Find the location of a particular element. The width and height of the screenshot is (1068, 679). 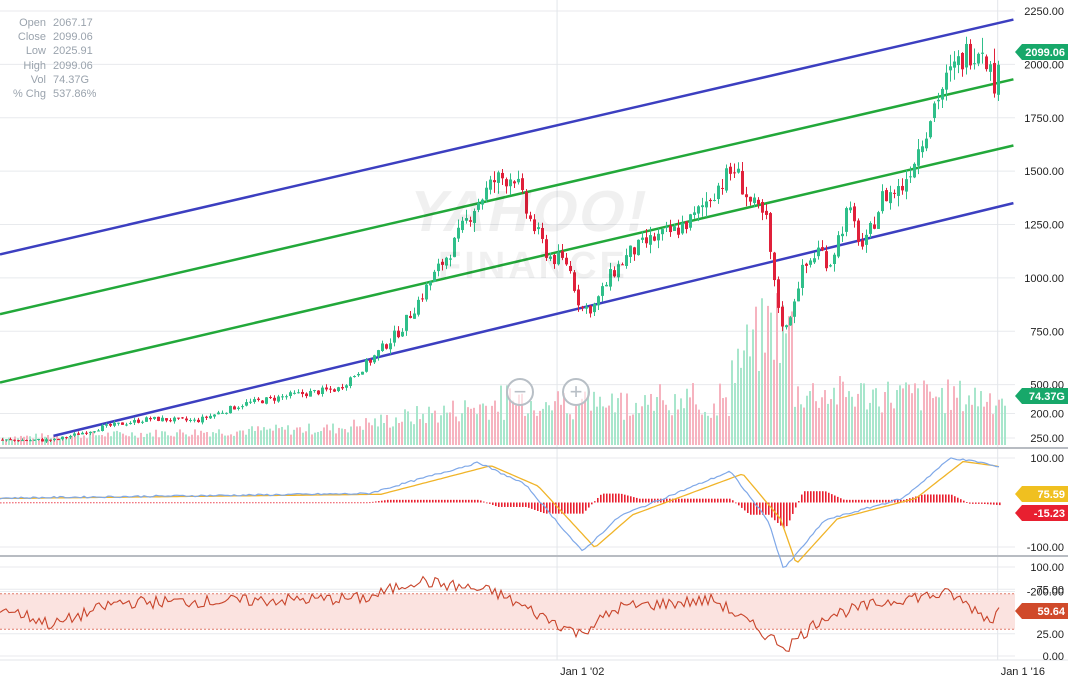

zoom-in-button: + is located at coordinates (576, 392).